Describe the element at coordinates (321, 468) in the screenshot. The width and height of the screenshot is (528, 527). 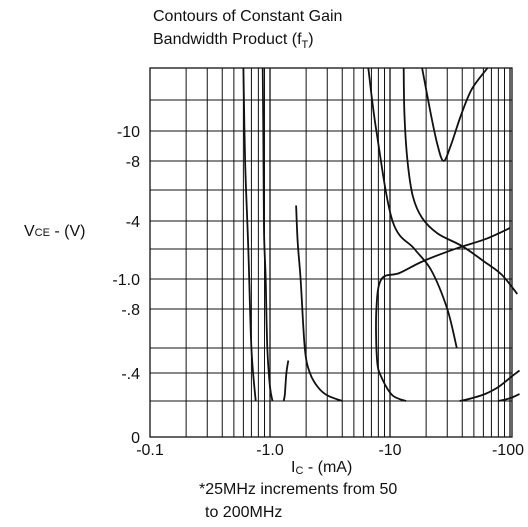
I see `x-axis-label: IC - (mA)` at that location.